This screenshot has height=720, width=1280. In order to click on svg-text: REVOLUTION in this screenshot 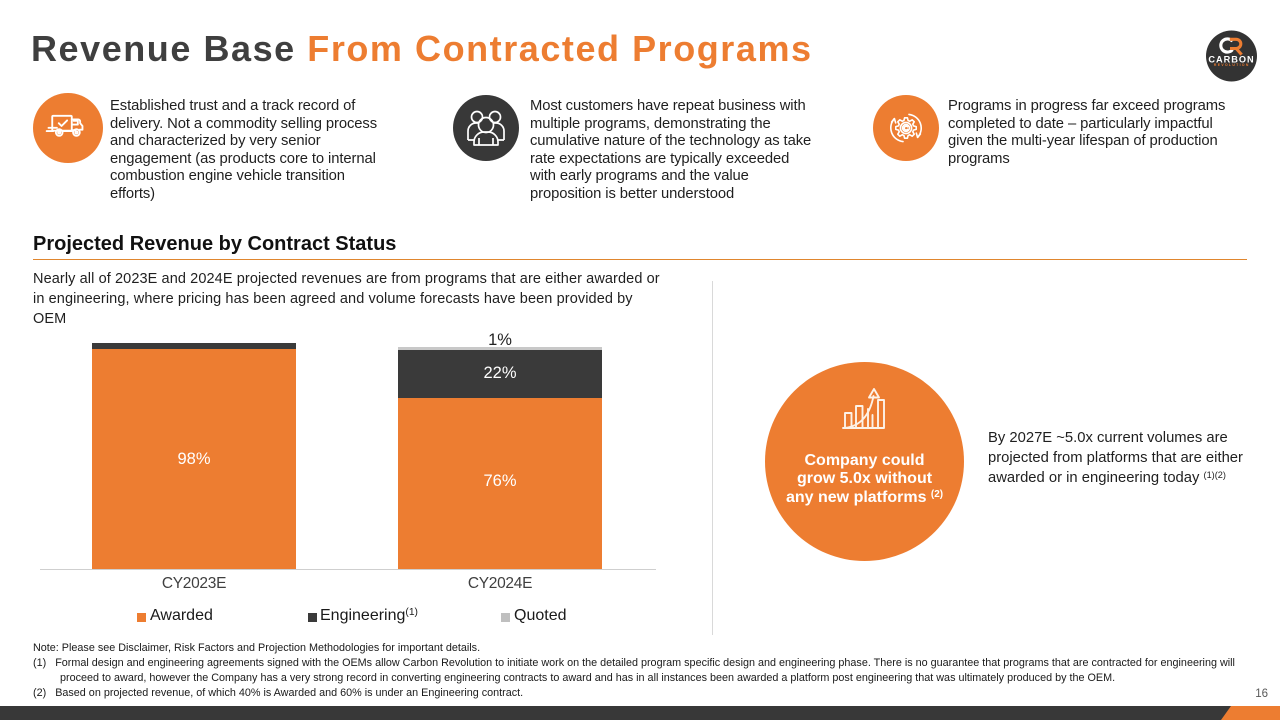, I will do `click(1232, 65)`.